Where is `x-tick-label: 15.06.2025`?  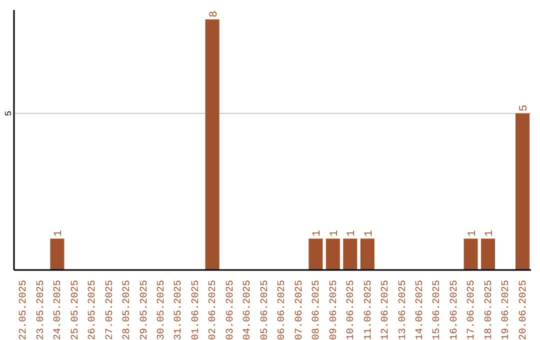
x-tick-label: 15.06.2025 is located at coordinates (438, 310).